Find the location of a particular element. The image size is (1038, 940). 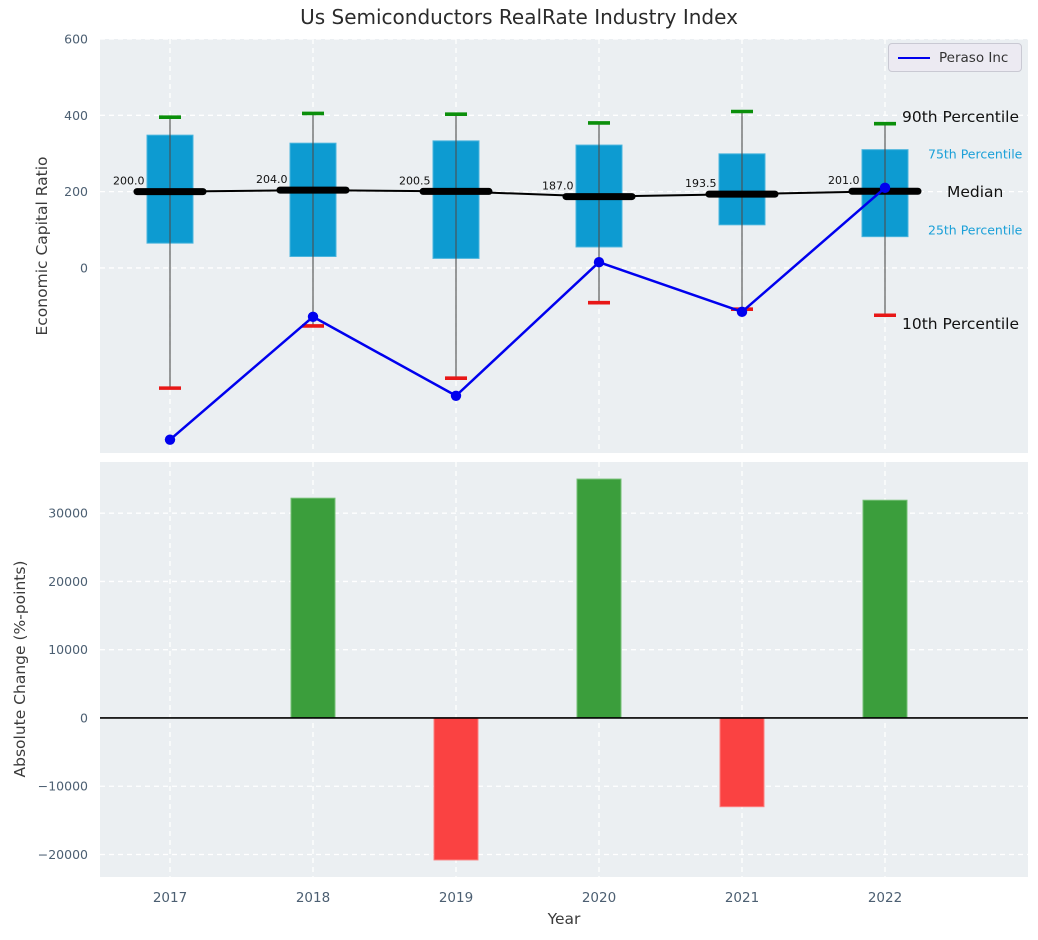

median-value-label: 201.0 is located at coordinates (844, 180).